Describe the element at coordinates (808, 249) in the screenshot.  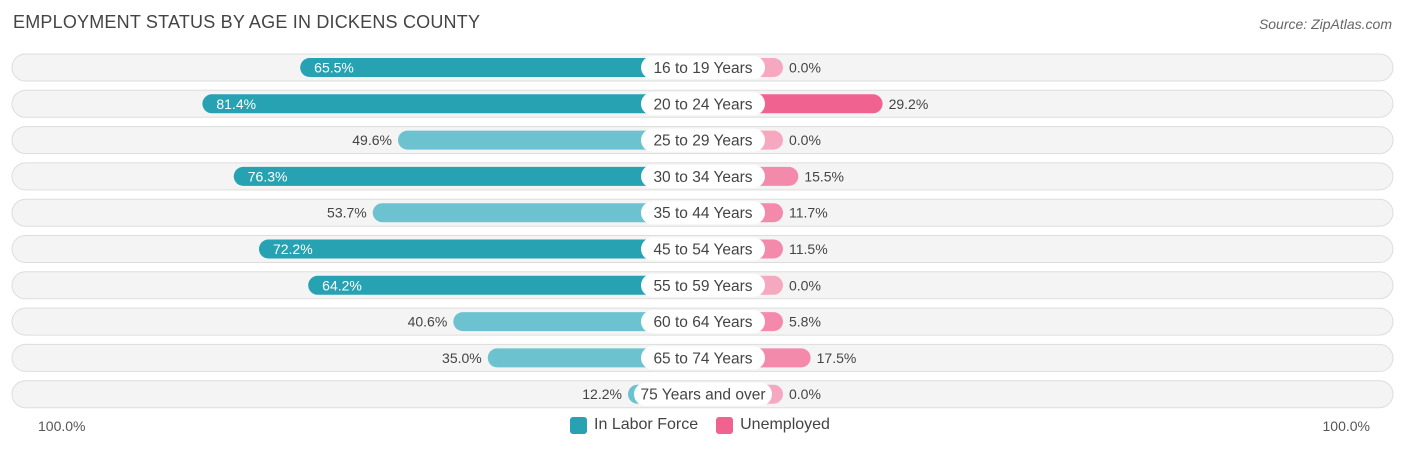
I see `unemployed-value-label: 11.5%` at that location.